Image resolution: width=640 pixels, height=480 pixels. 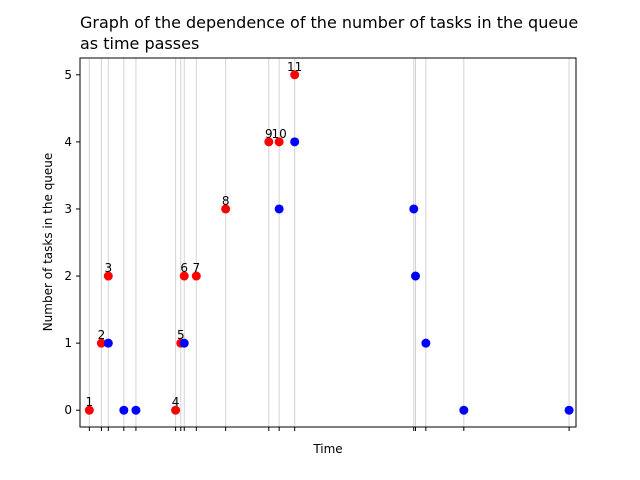 I want to click on point-label: 6, so click(x=184, y=268).